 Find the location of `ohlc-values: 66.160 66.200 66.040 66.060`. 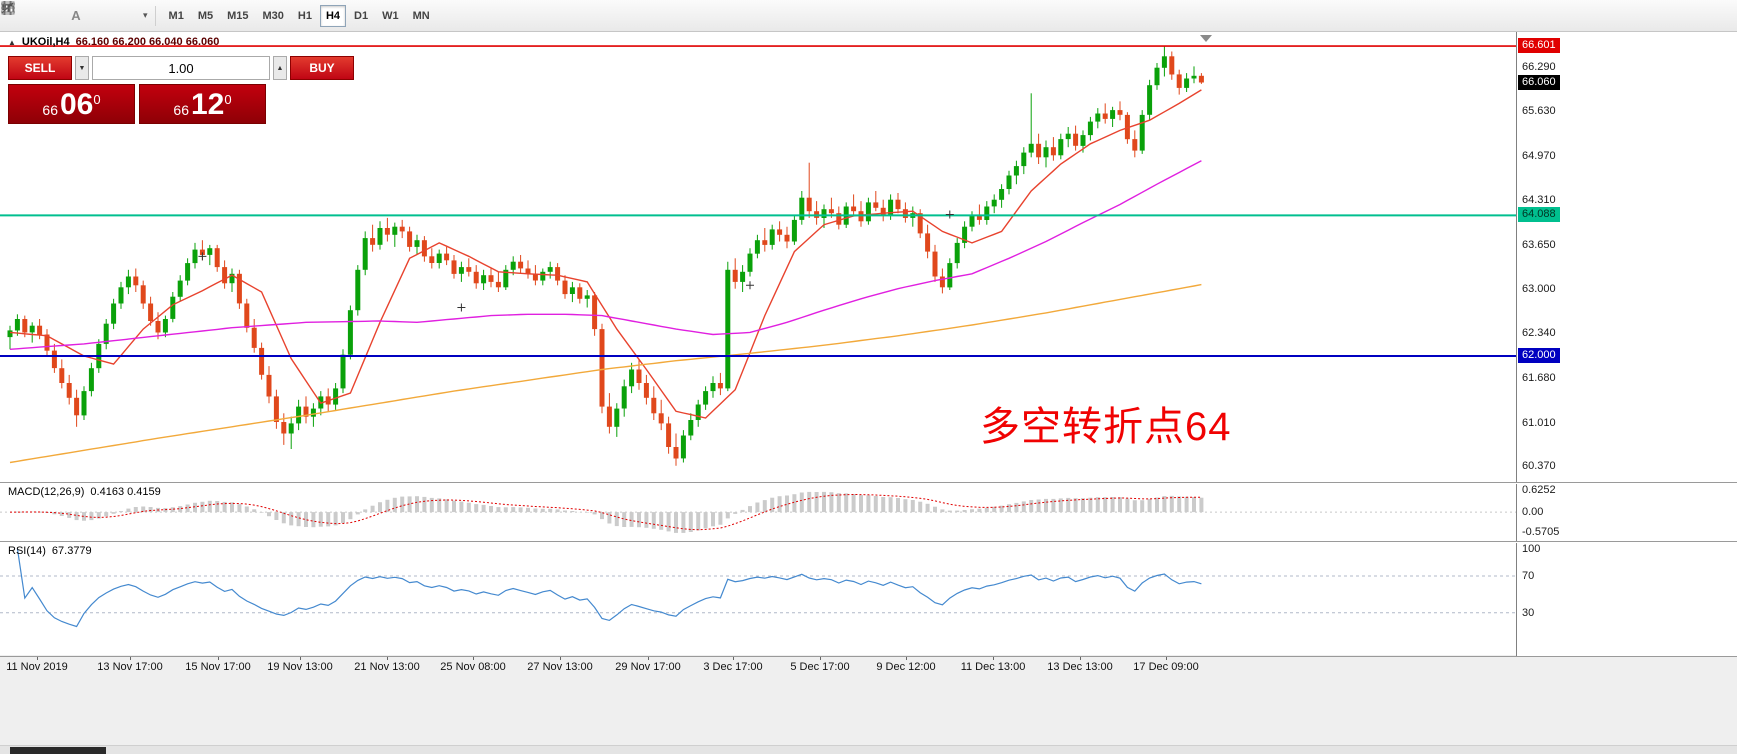

ohlc-values: 66.160 66.200 66.040 66.060 is located at coordinates (147, 42).